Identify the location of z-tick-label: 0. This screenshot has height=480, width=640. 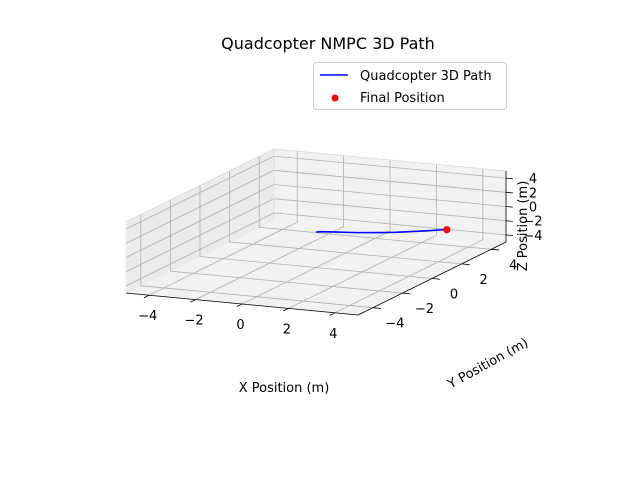
(533, 208).